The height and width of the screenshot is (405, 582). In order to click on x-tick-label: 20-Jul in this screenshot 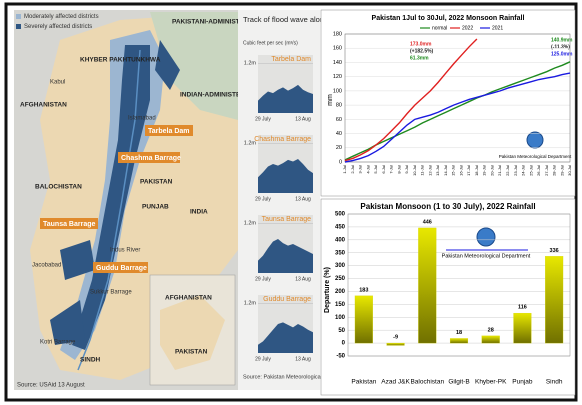, I will do `click(491, 170)`.